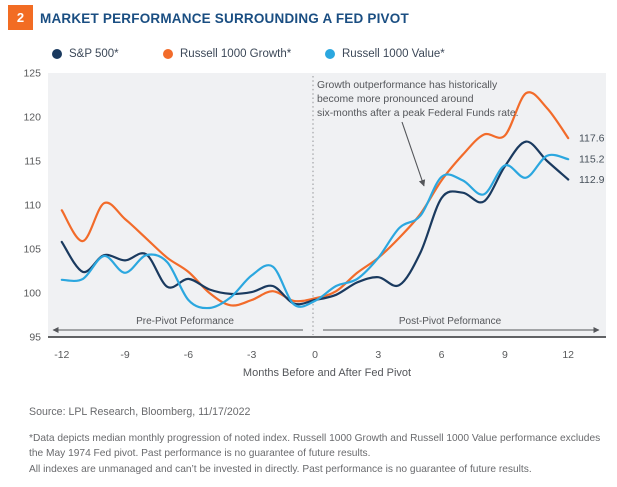  Describe the element at coordinates (61, 355) in the screenshot. I see `x-tick-label: -12` at that location.